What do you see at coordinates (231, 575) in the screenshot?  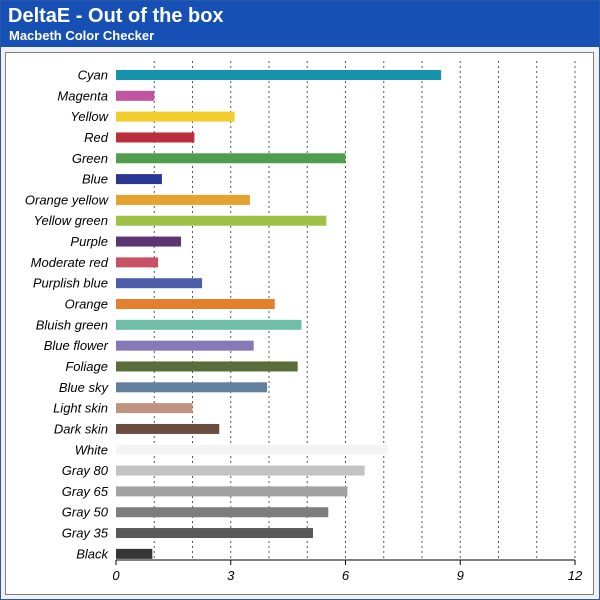 I see `x-tick-label: 3` at bounding box center [231, 575].